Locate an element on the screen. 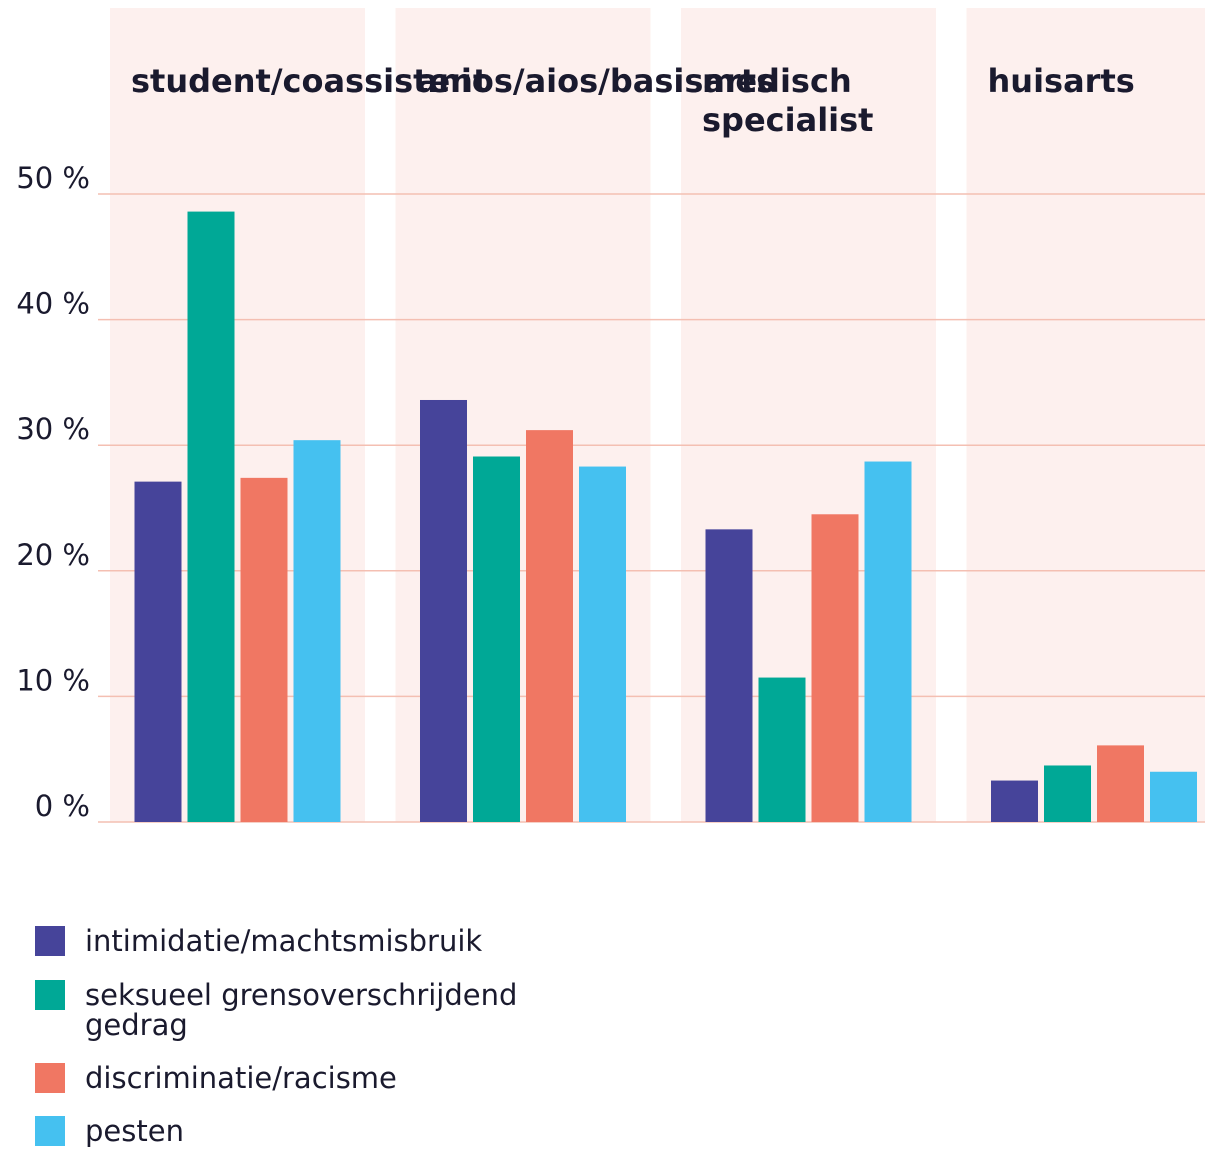  y-tick-label: 40 % is located at coordinates (53, 304).